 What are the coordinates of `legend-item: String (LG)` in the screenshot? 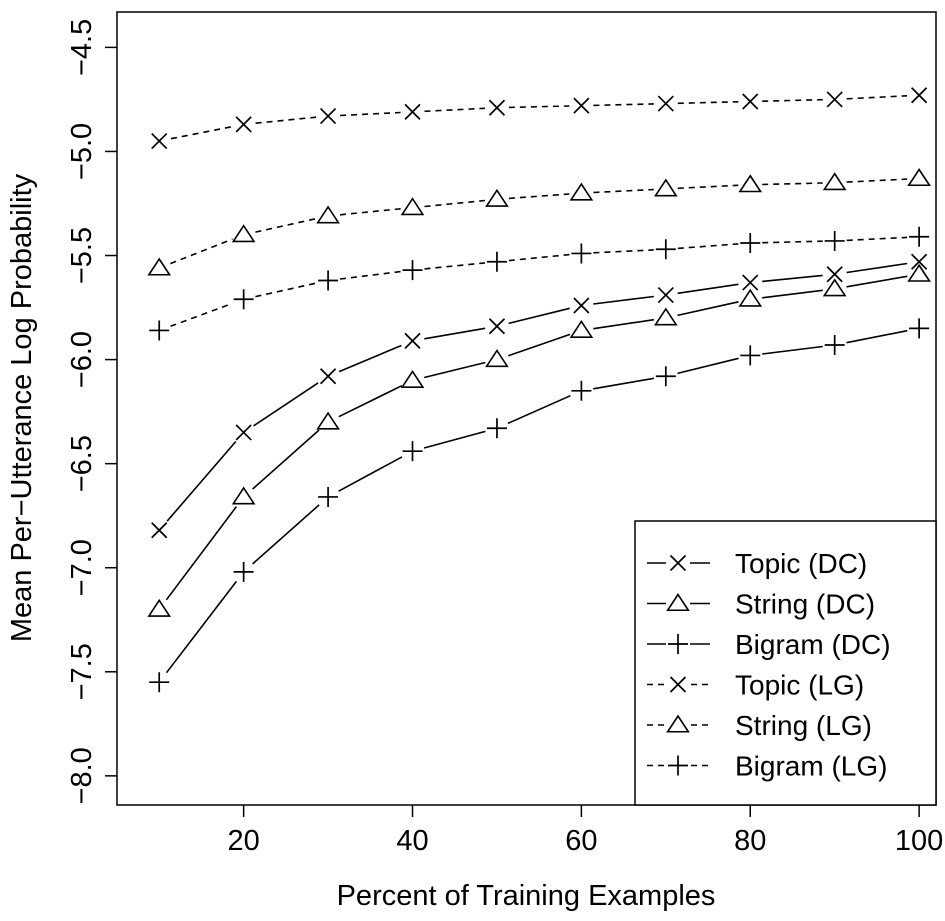 It's located at (759, 725).